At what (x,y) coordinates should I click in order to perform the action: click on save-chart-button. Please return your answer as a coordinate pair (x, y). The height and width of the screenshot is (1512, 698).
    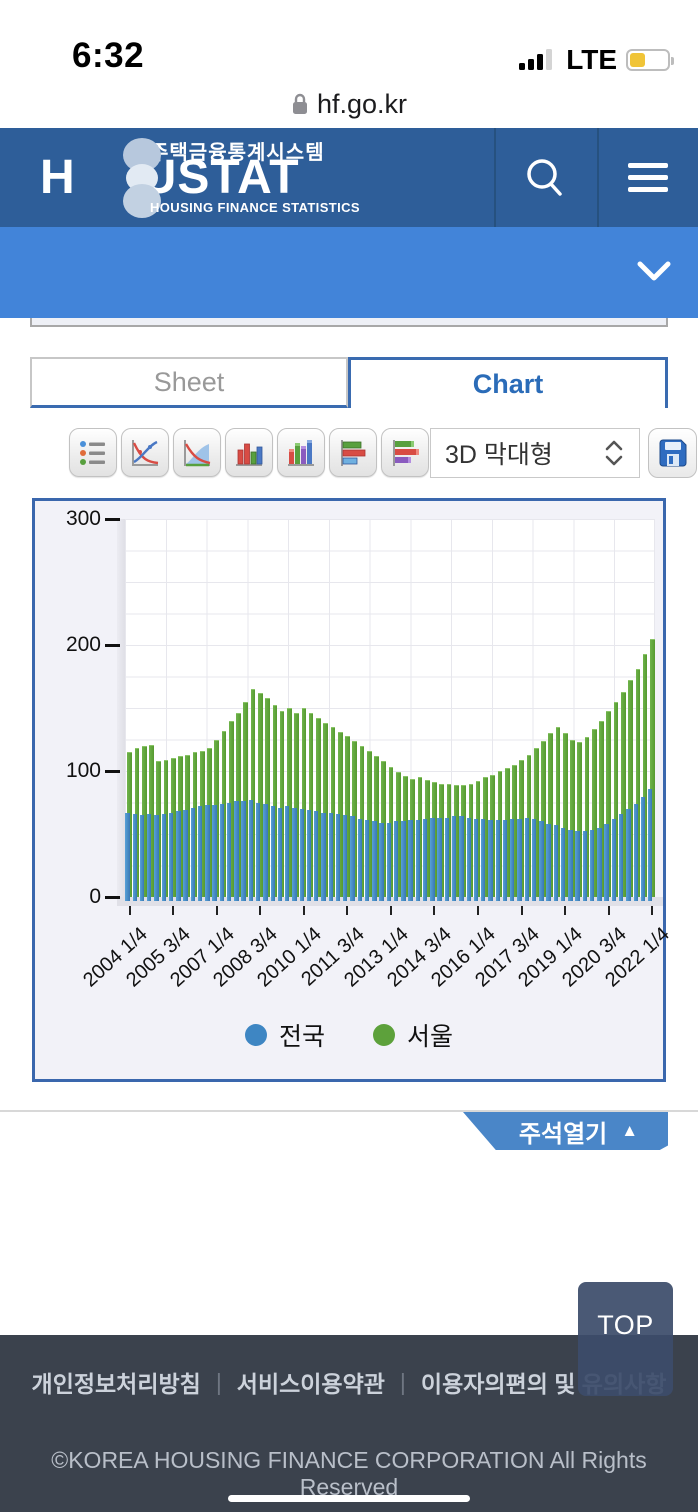
    Looking at the image, I should click on (672, 453).